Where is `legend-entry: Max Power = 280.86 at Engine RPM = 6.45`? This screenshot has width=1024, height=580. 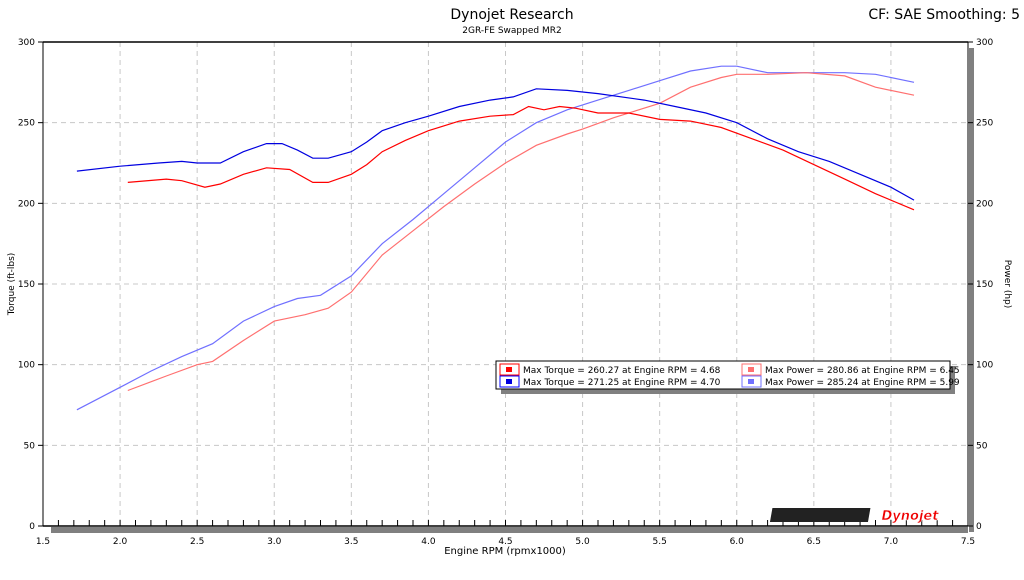 legend-entry: Max Power = 280.86 at Engine RPM = 6.45 is located at coordinates (862, 371).